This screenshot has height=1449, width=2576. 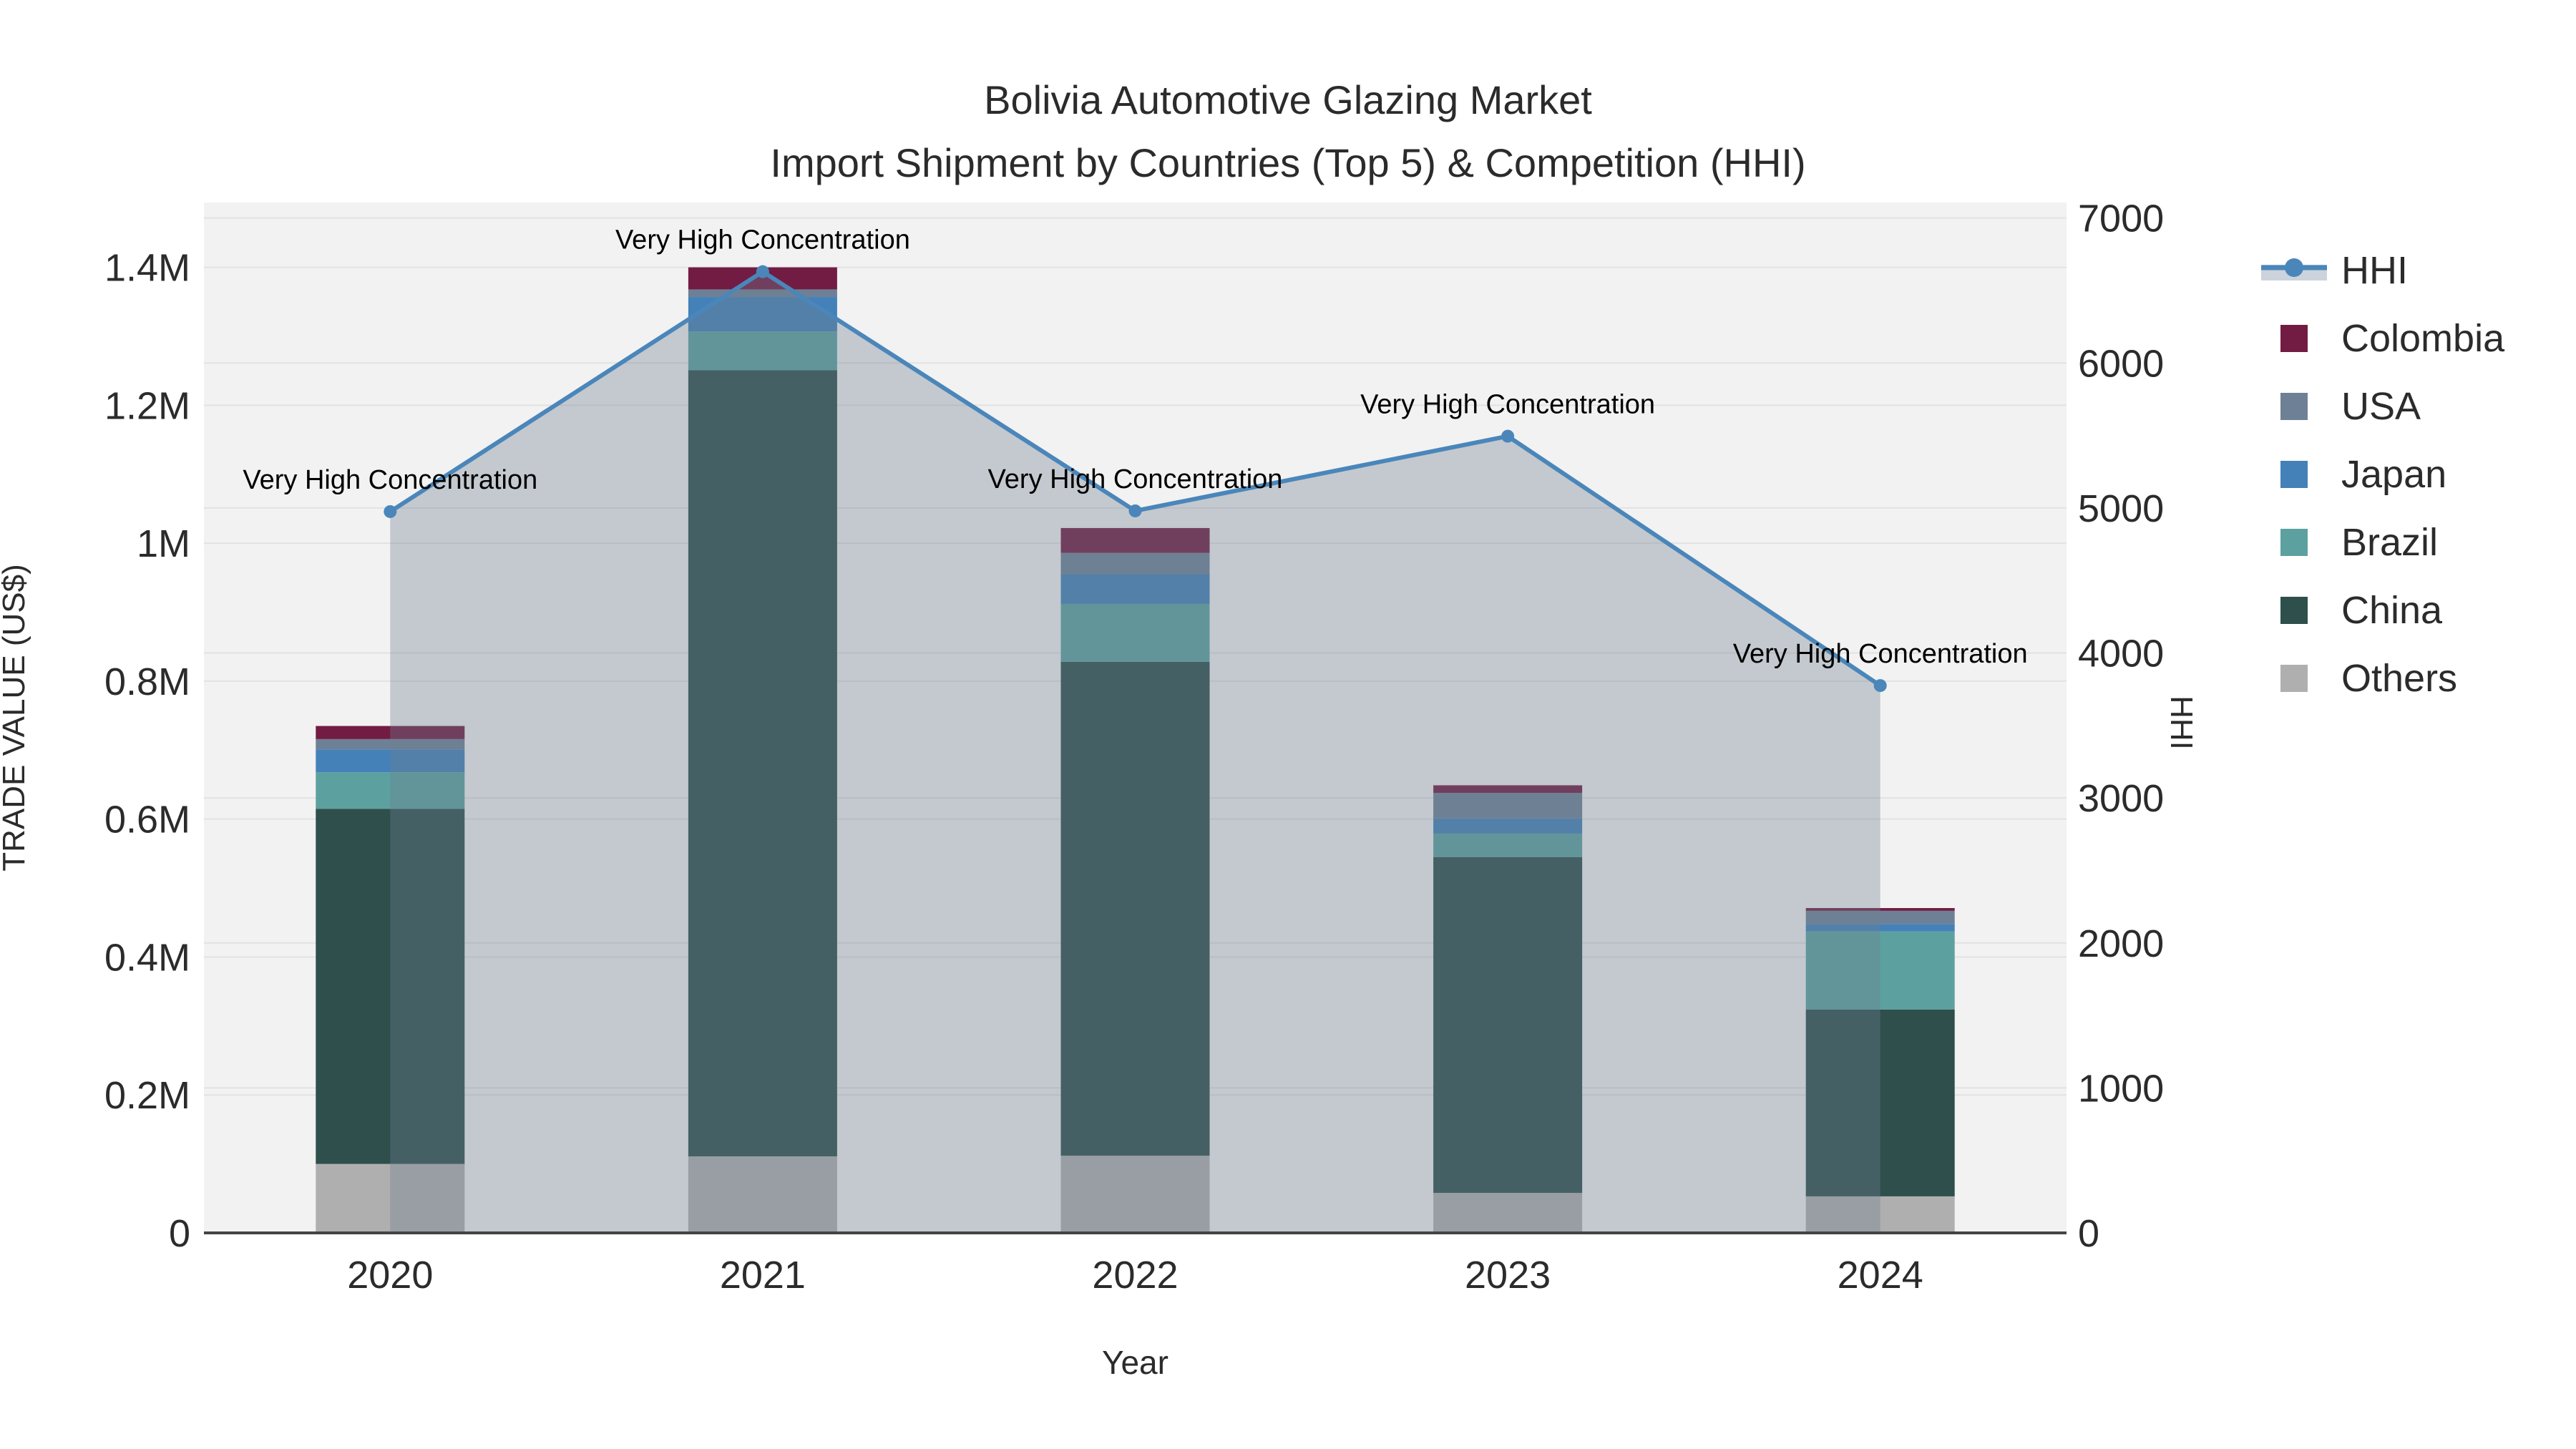 I want to click on bar-segment-usa-2024, so click(x=1880, y=917).